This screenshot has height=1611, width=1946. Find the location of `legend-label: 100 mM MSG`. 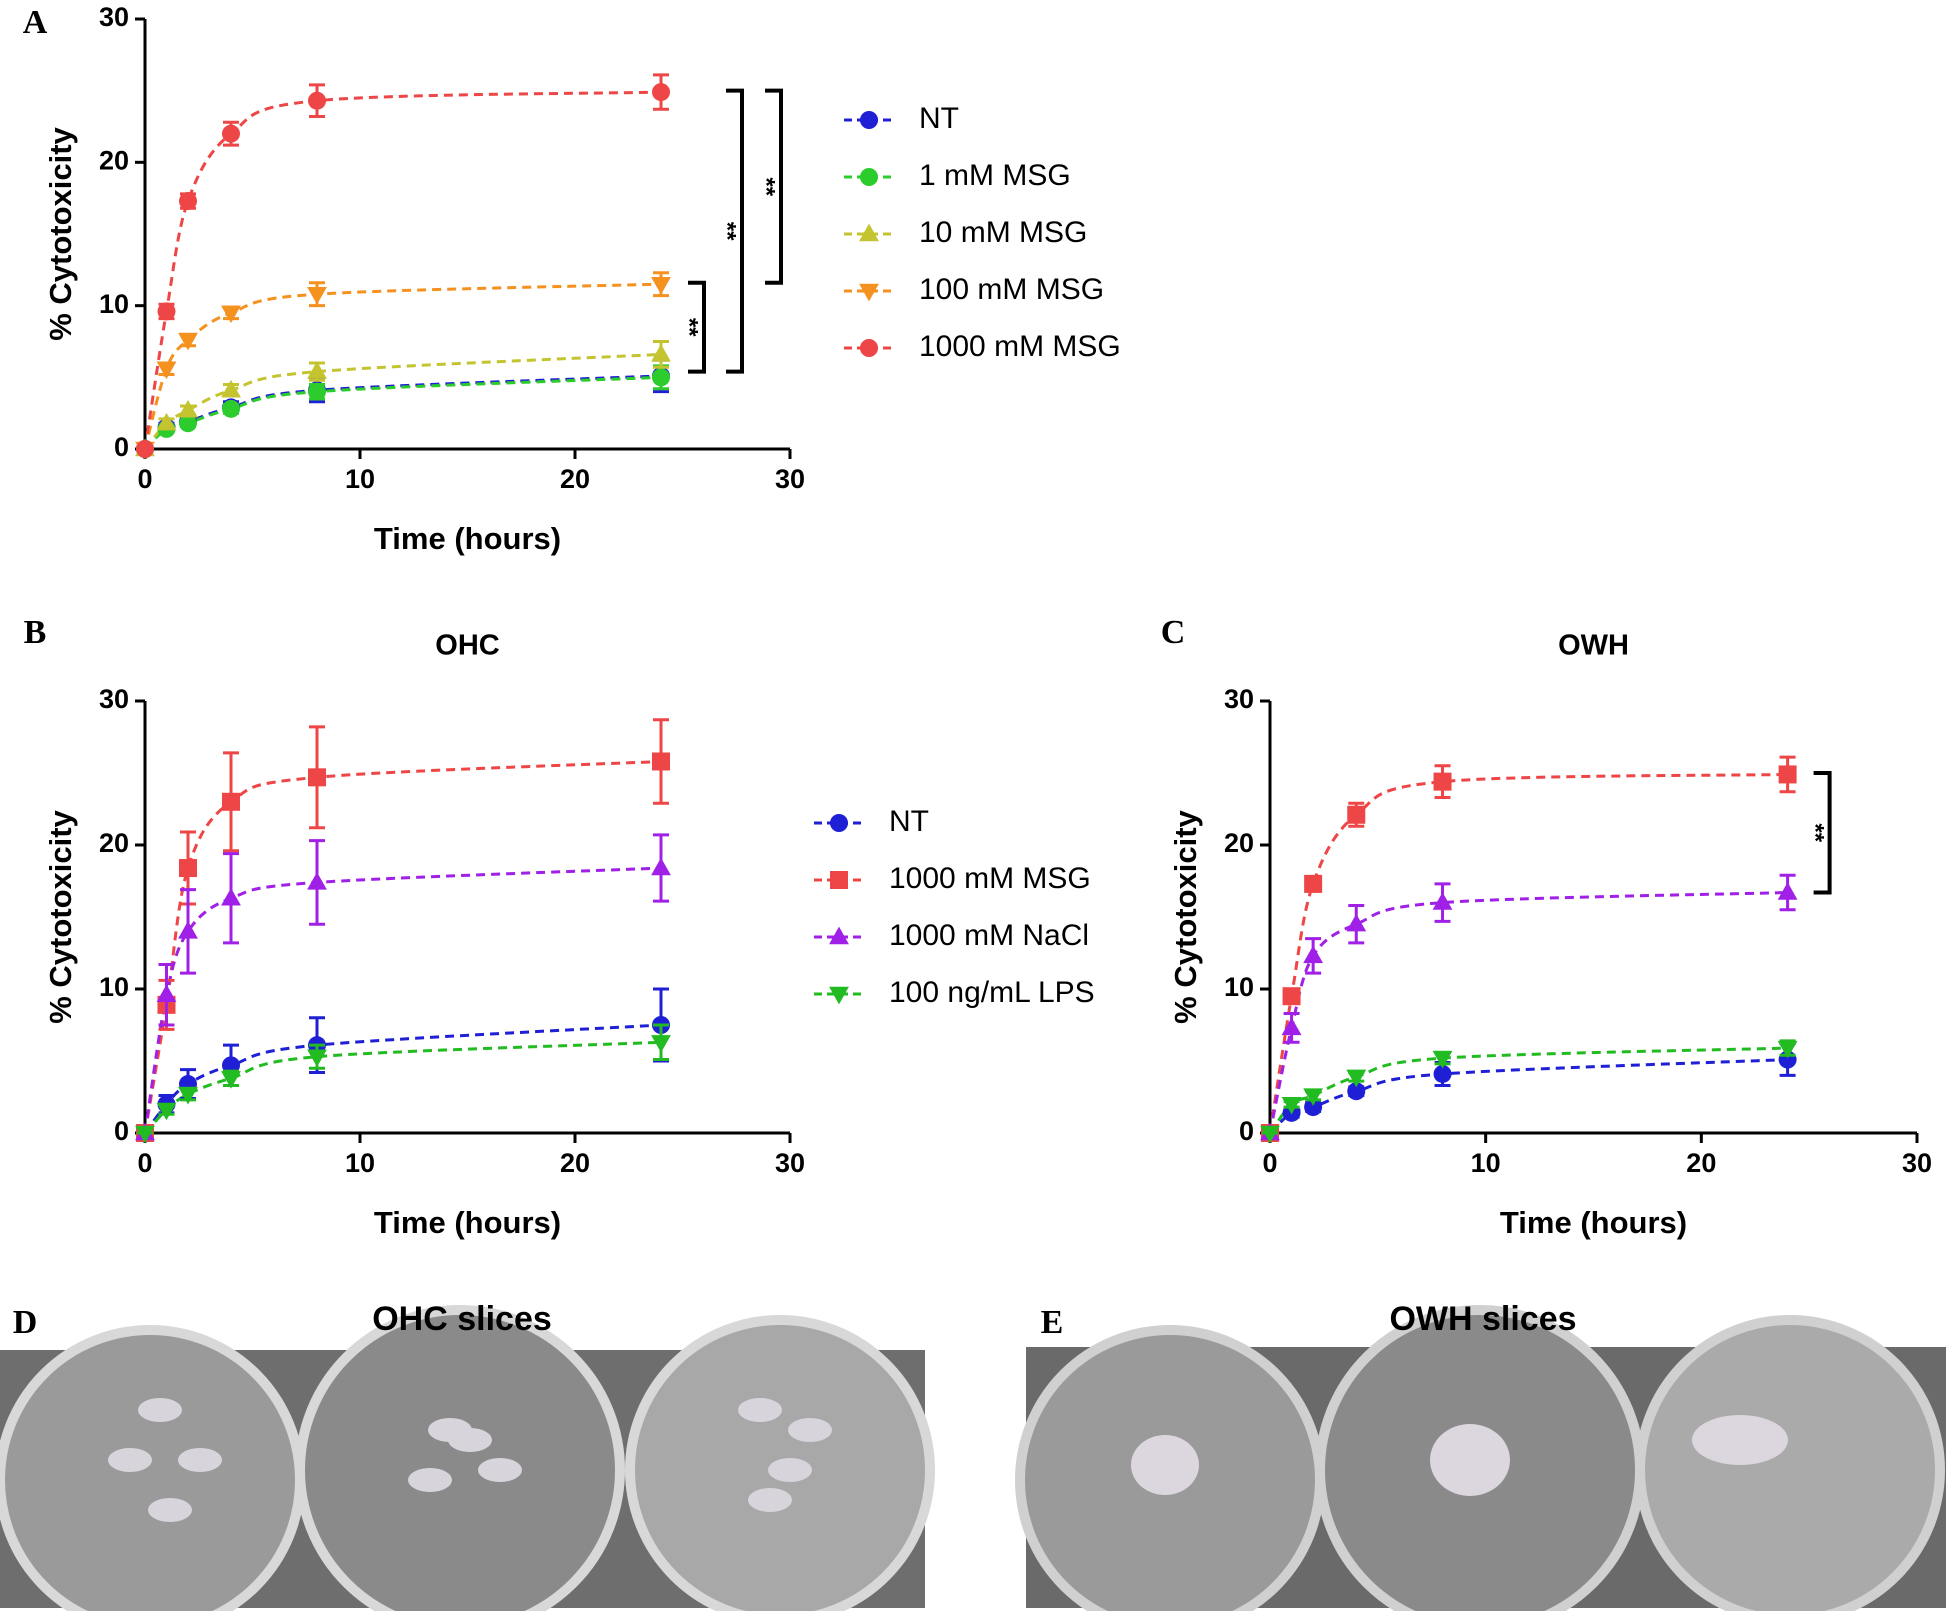

legend-label: 100 mM MSG is located at coordinates (1011, 289).